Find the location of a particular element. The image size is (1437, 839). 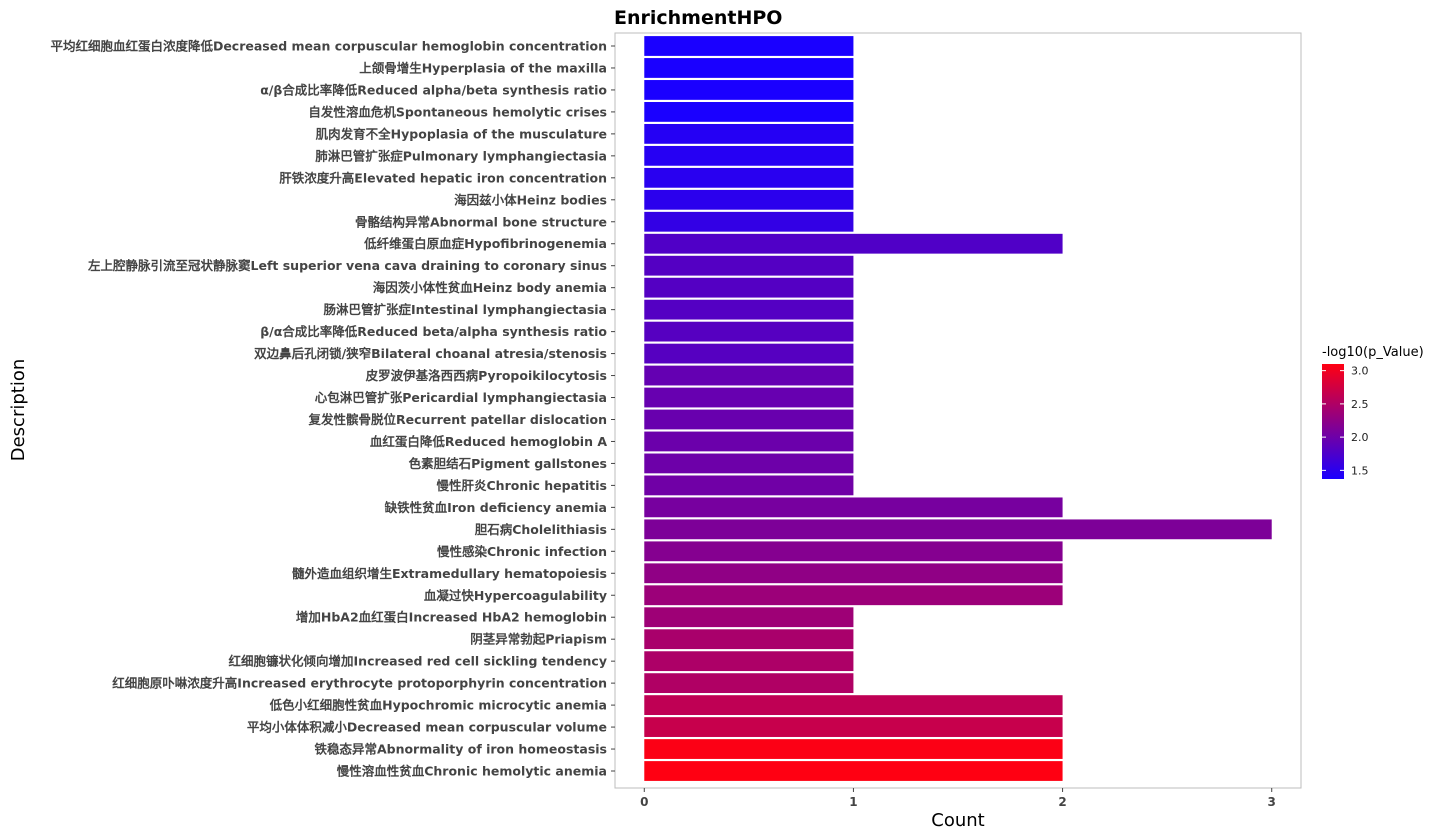

y-tick-label: 骨骼结构异常Abnormal bone structure is located at coordinates (481, 221).